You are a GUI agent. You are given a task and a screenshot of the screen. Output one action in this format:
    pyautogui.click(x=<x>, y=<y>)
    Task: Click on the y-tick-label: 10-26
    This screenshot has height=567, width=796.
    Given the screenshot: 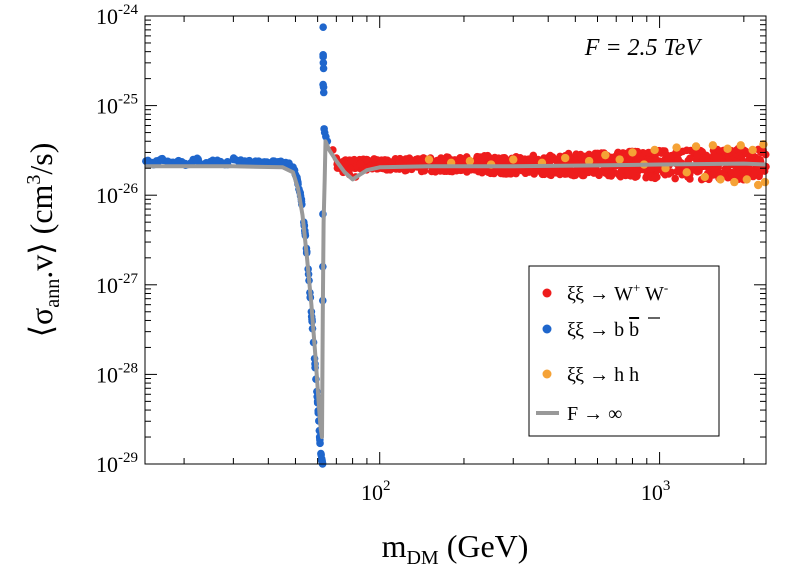 What is the action you would take?
    pyautogui.click(x=117, y=194)
    